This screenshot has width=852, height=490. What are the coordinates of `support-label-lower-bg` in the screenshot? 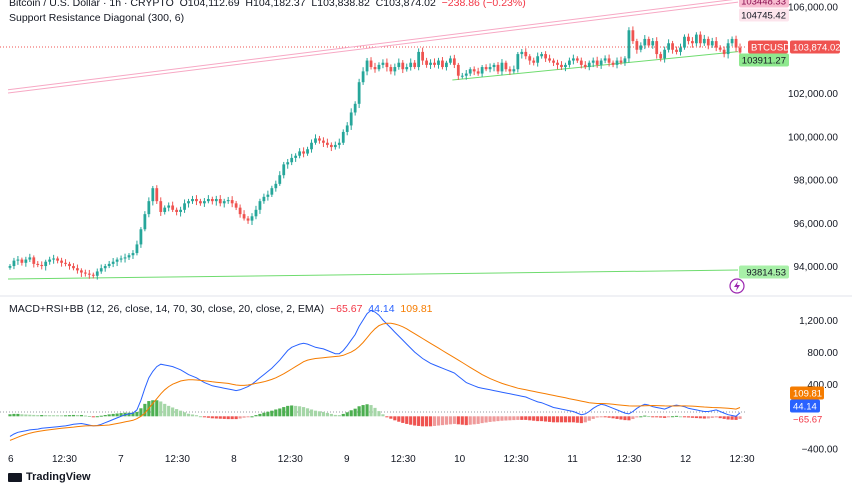 It's located at (764, 272).